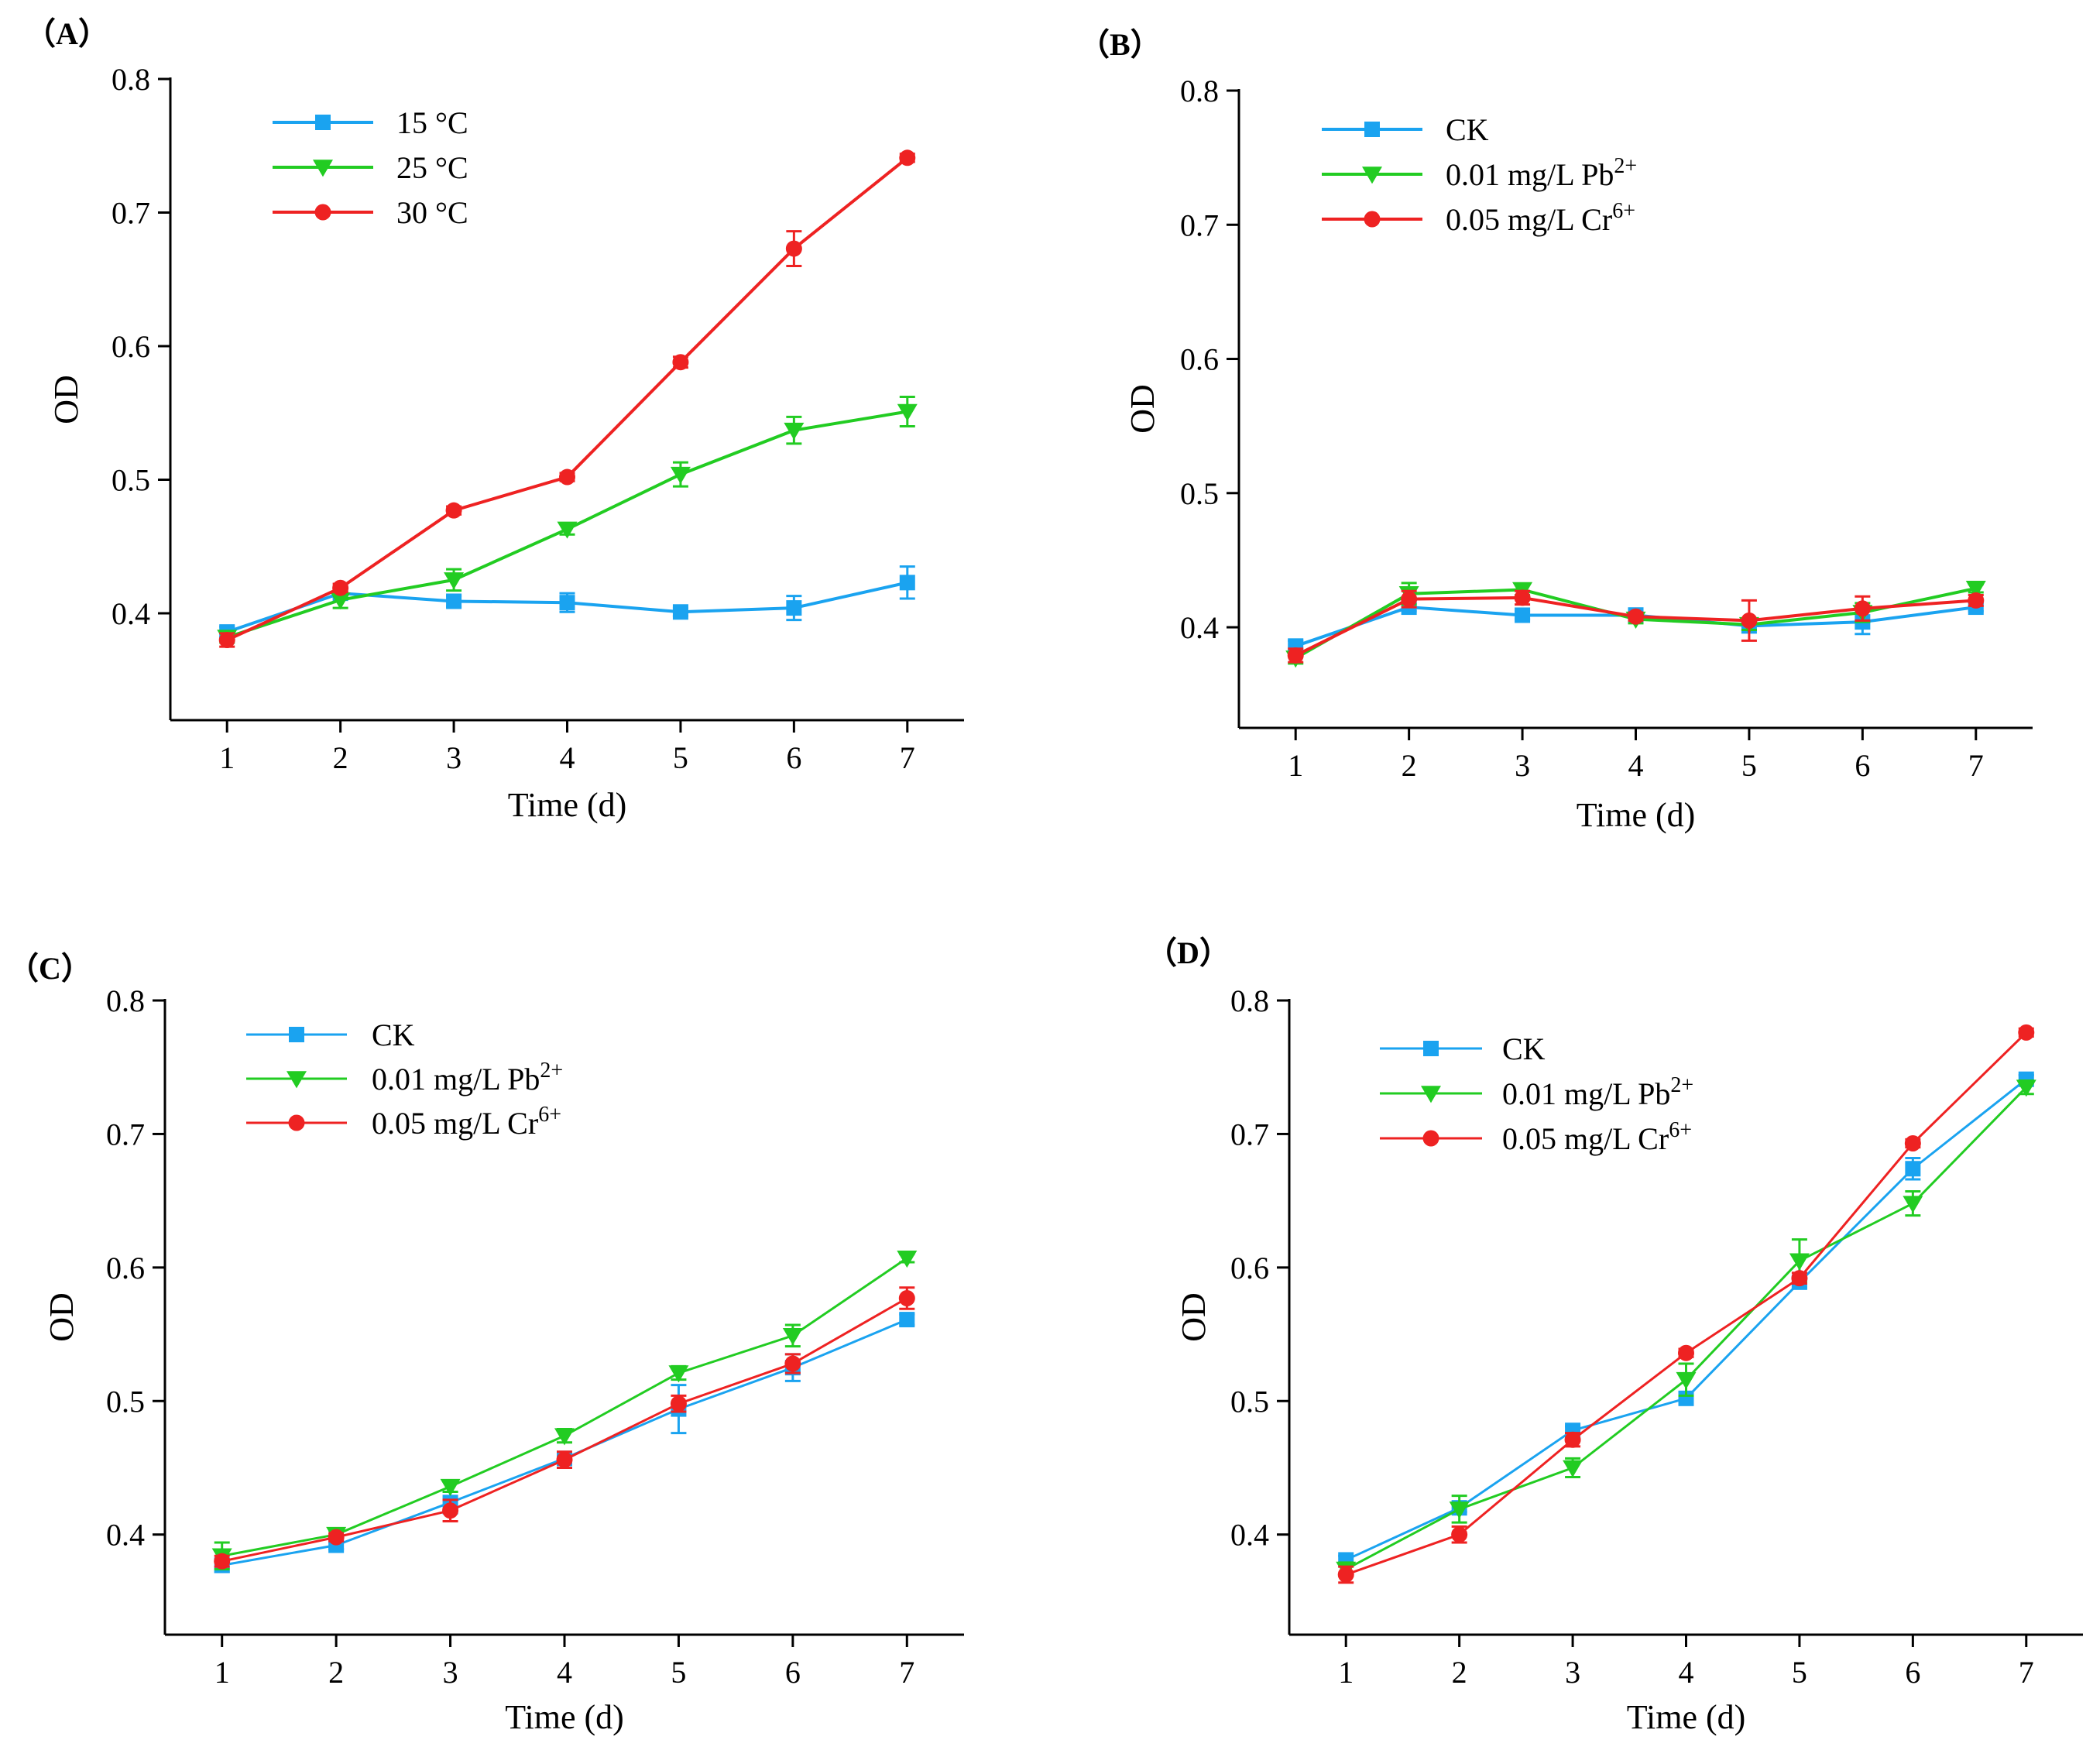  Describe the element at coordinates (1479, 174) in the screenshot. I see `legend: CK 0.01 mg/L Pb2+ 0.05 mg/L Cr6+` at that location.